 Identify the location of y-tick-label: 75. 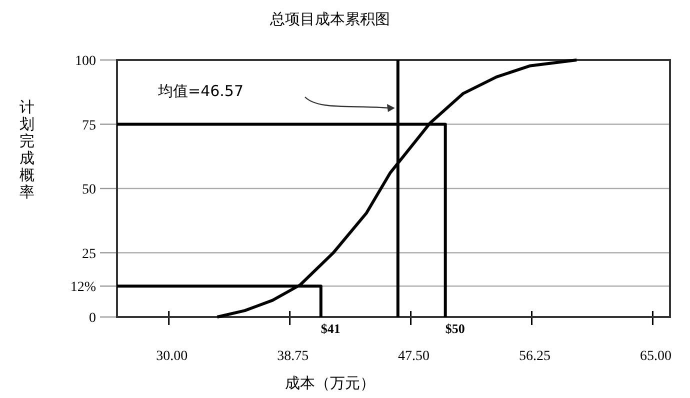
(89, 126).